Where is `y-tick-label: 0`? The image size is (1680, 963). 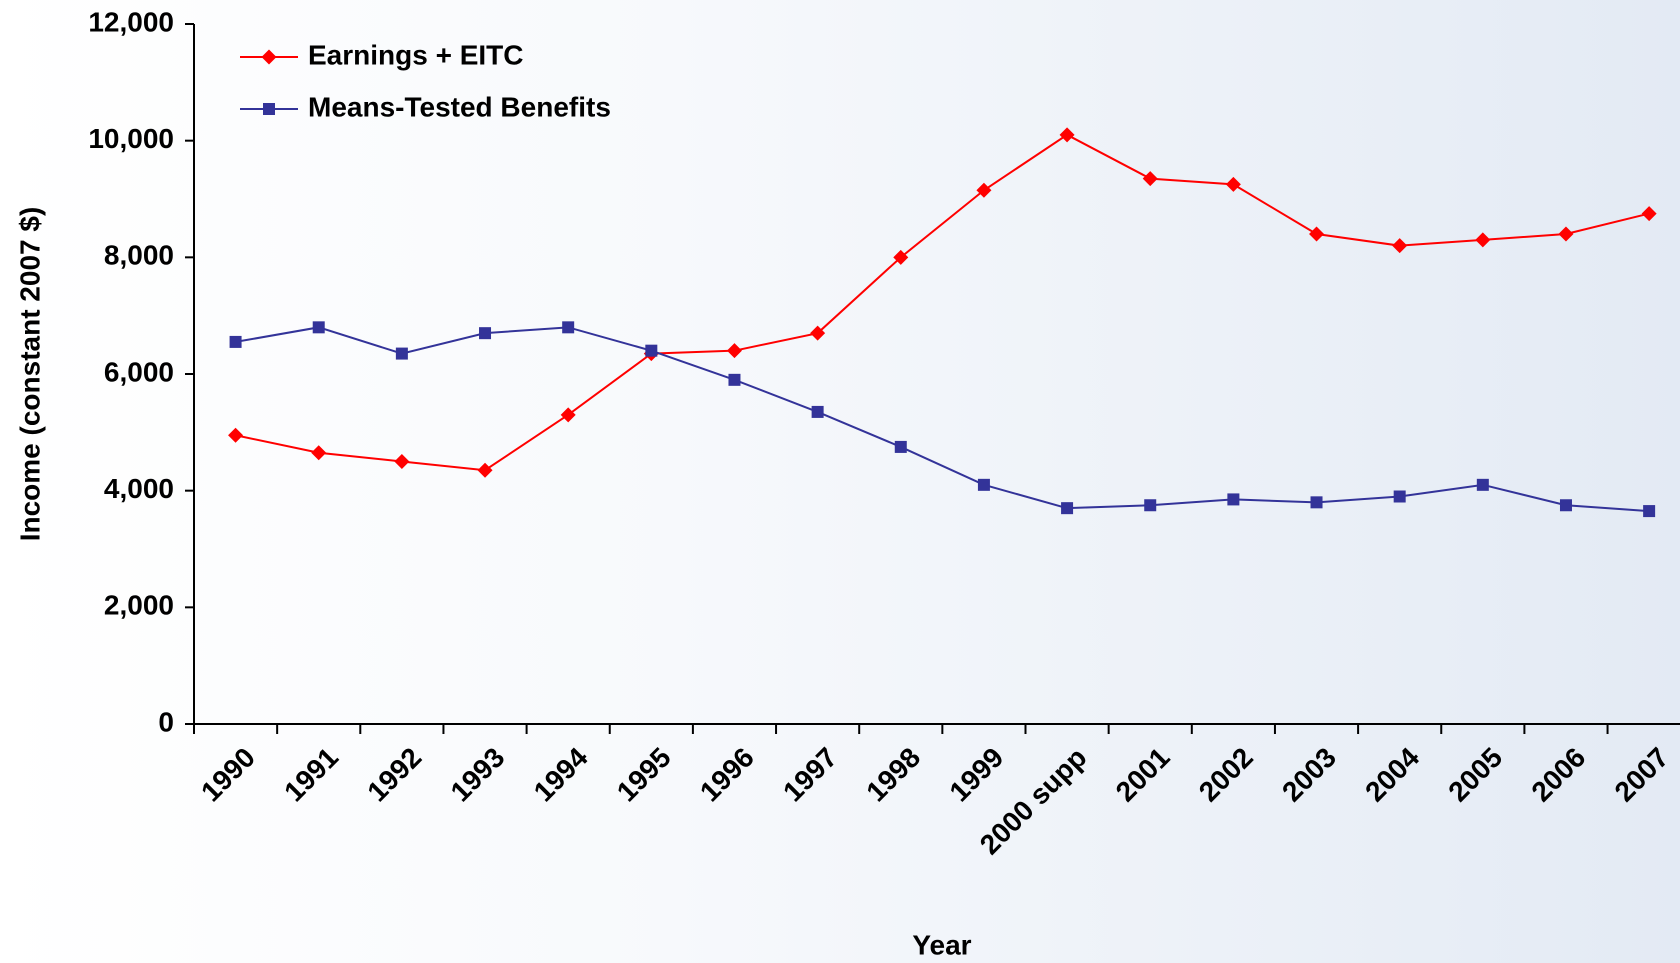
y-tick-label: 0 is located at coordinates (166, 721).